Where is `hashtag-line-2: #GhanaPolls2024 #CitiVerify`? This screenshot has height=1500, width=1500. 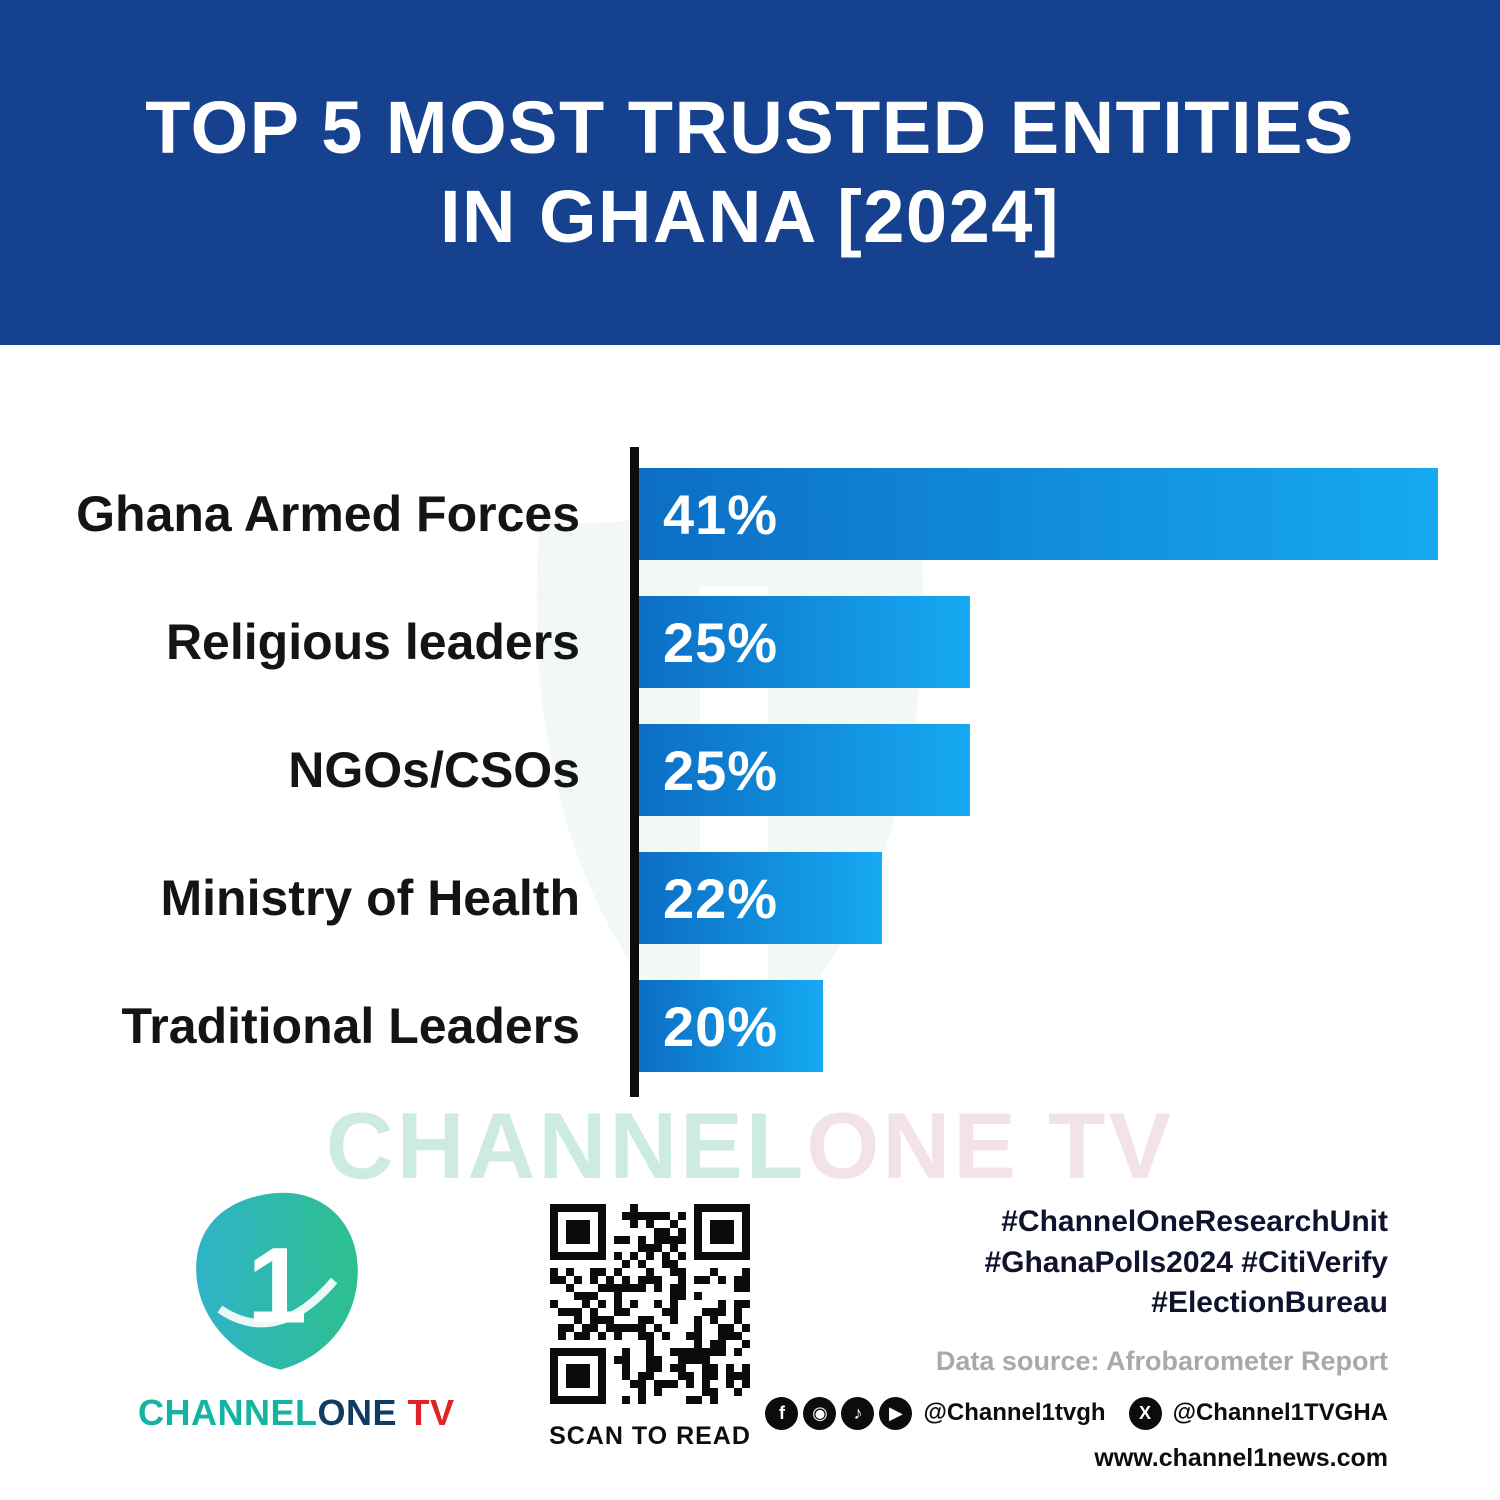 hashtag-line-2: #GhanaPolls2024 #CitiVerify is located at coordinates (1186, 1262).